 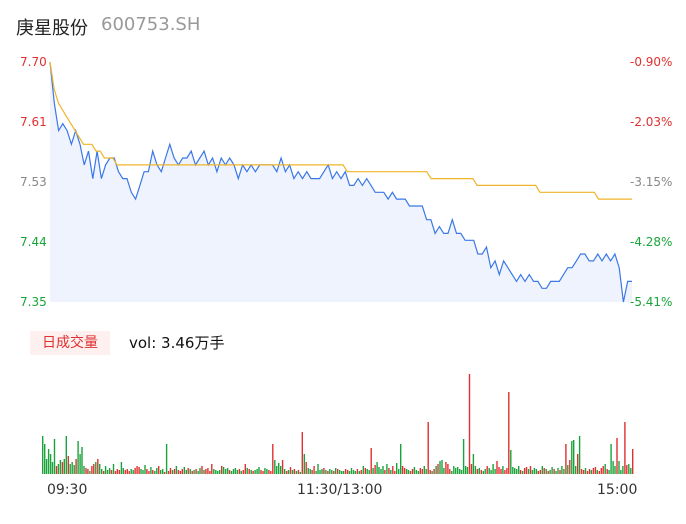 What do you see at coordinates (651, 122) in the screenshot?
I see `y-right-tick-2: -2.03%` at bounding box center [651, 122].